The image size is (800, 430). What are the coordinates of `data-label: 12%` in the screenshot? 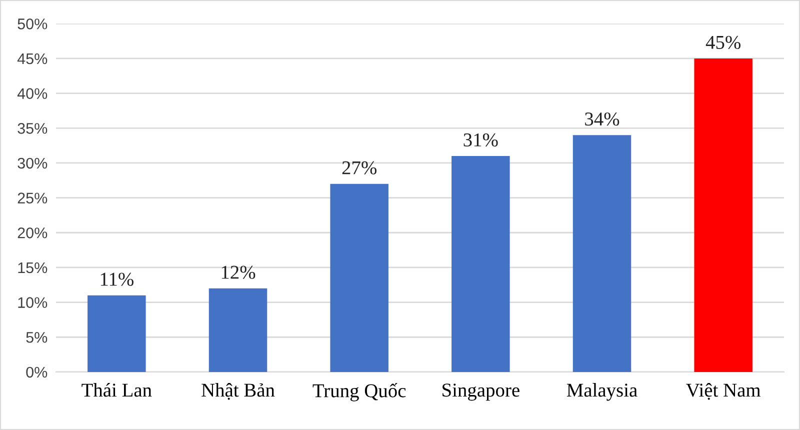 It's located at (239, 272).